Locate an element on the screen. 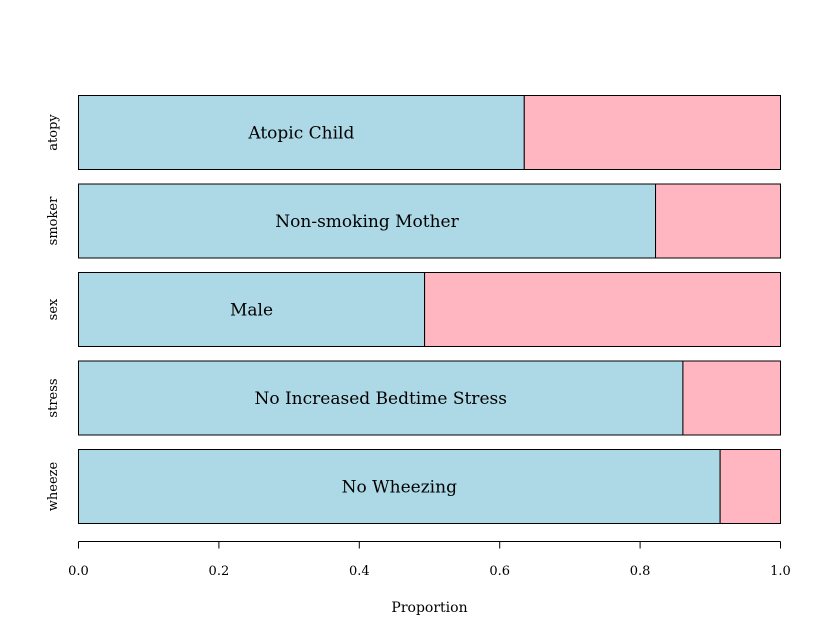 The width and height of the screenshot is (821, 638). bar-segment-atopy-second is located at coordinates (652, 132).